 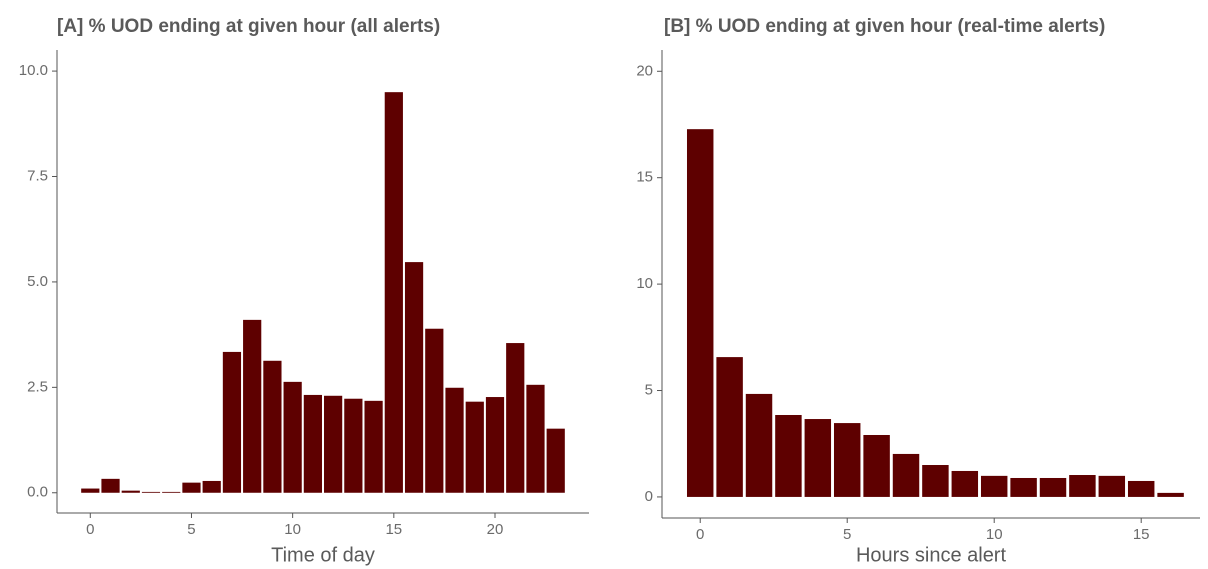 I want to click on y-tick-label: 0, so click(x=649, y=496).